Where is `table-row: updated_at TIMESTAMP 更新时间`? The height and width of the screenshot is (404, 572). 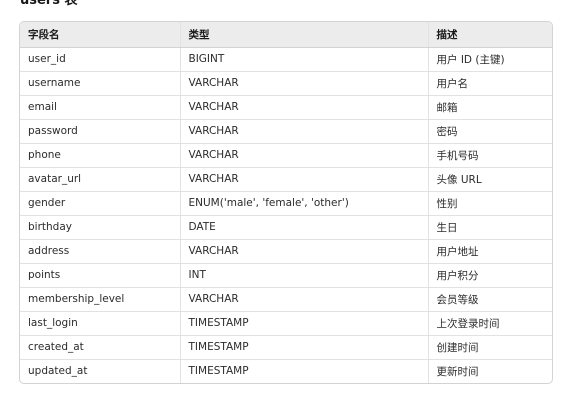
table-row: updated_at TIMESTAMP 更新时间 is located at coordinates (286, 370).